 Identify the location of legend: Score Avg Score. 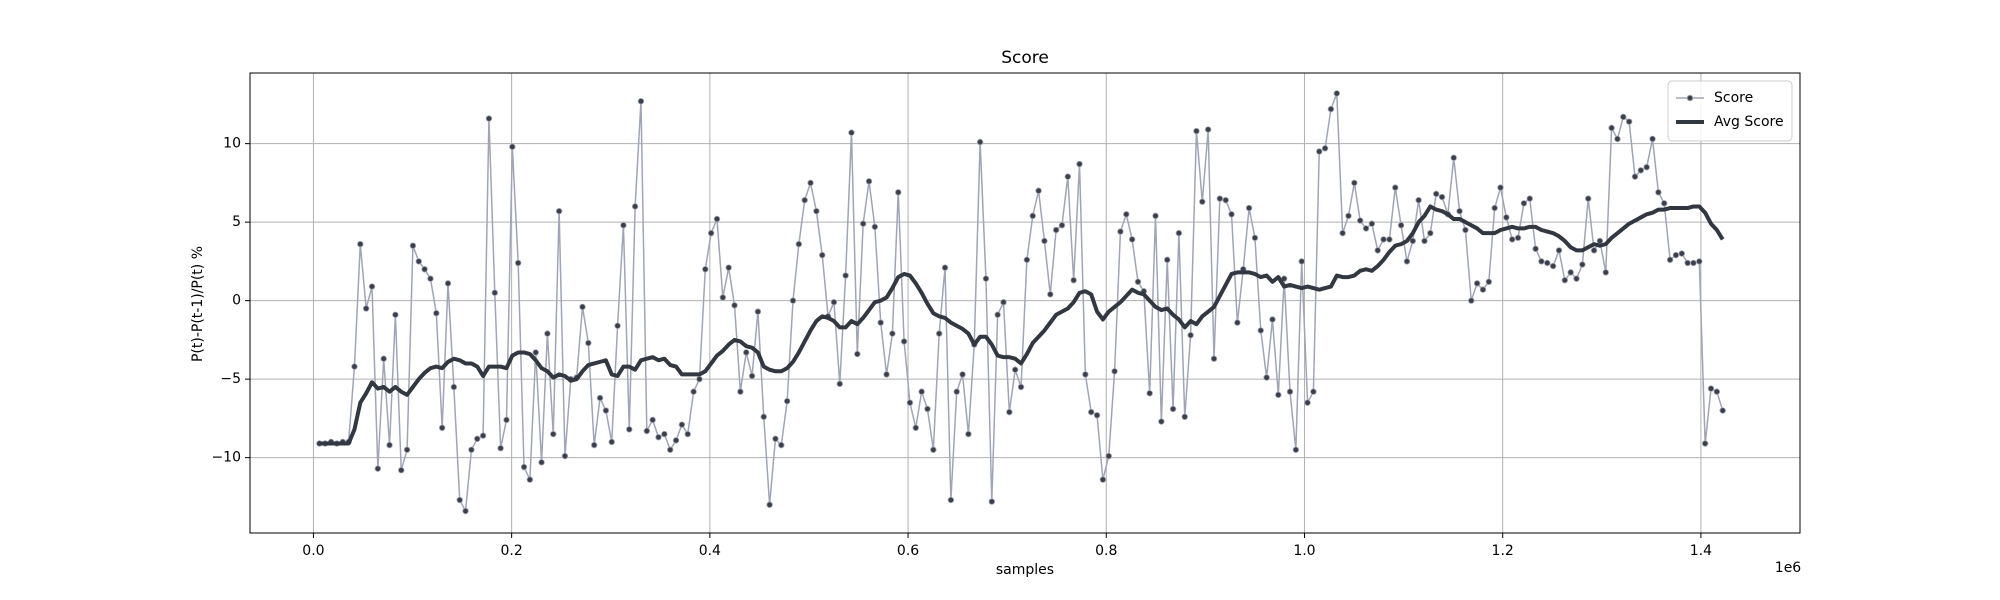
(1730, 111).